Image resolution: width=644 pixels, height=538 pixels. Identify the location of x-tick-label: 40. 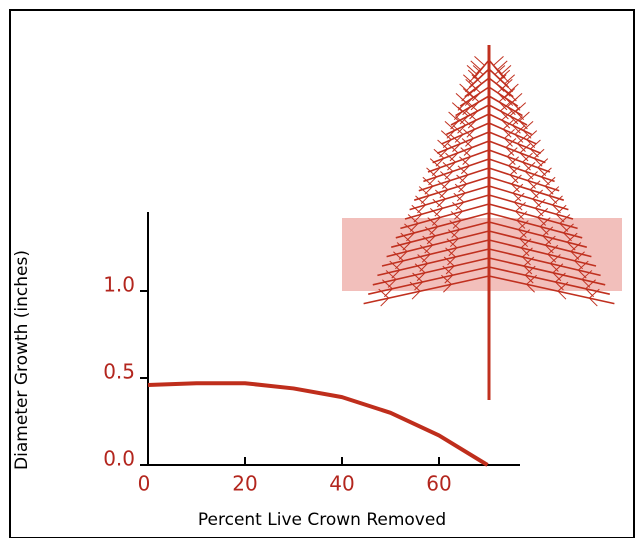
(341, 484).